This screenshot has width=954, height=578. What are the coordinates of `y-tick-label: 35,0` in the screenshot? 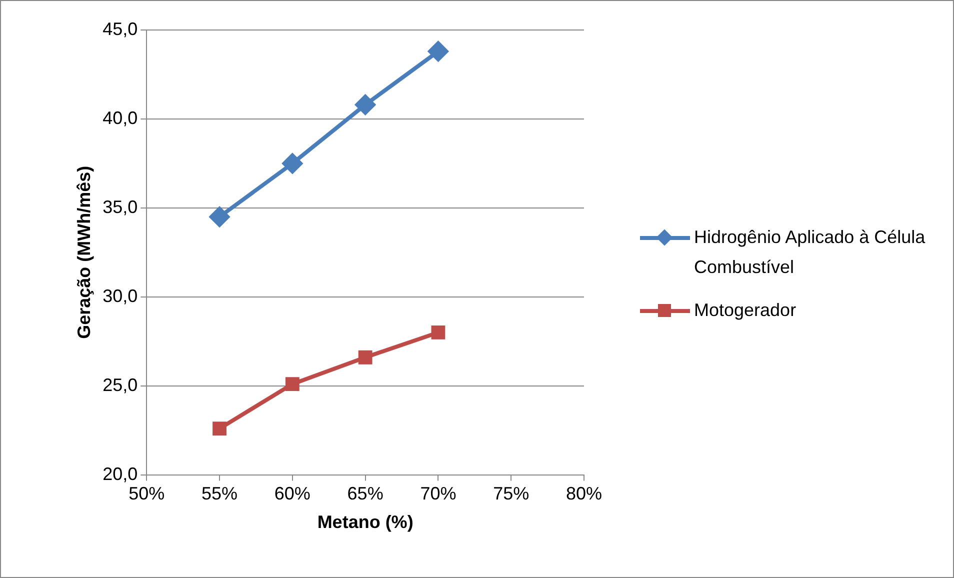 It's located at (120, 206).